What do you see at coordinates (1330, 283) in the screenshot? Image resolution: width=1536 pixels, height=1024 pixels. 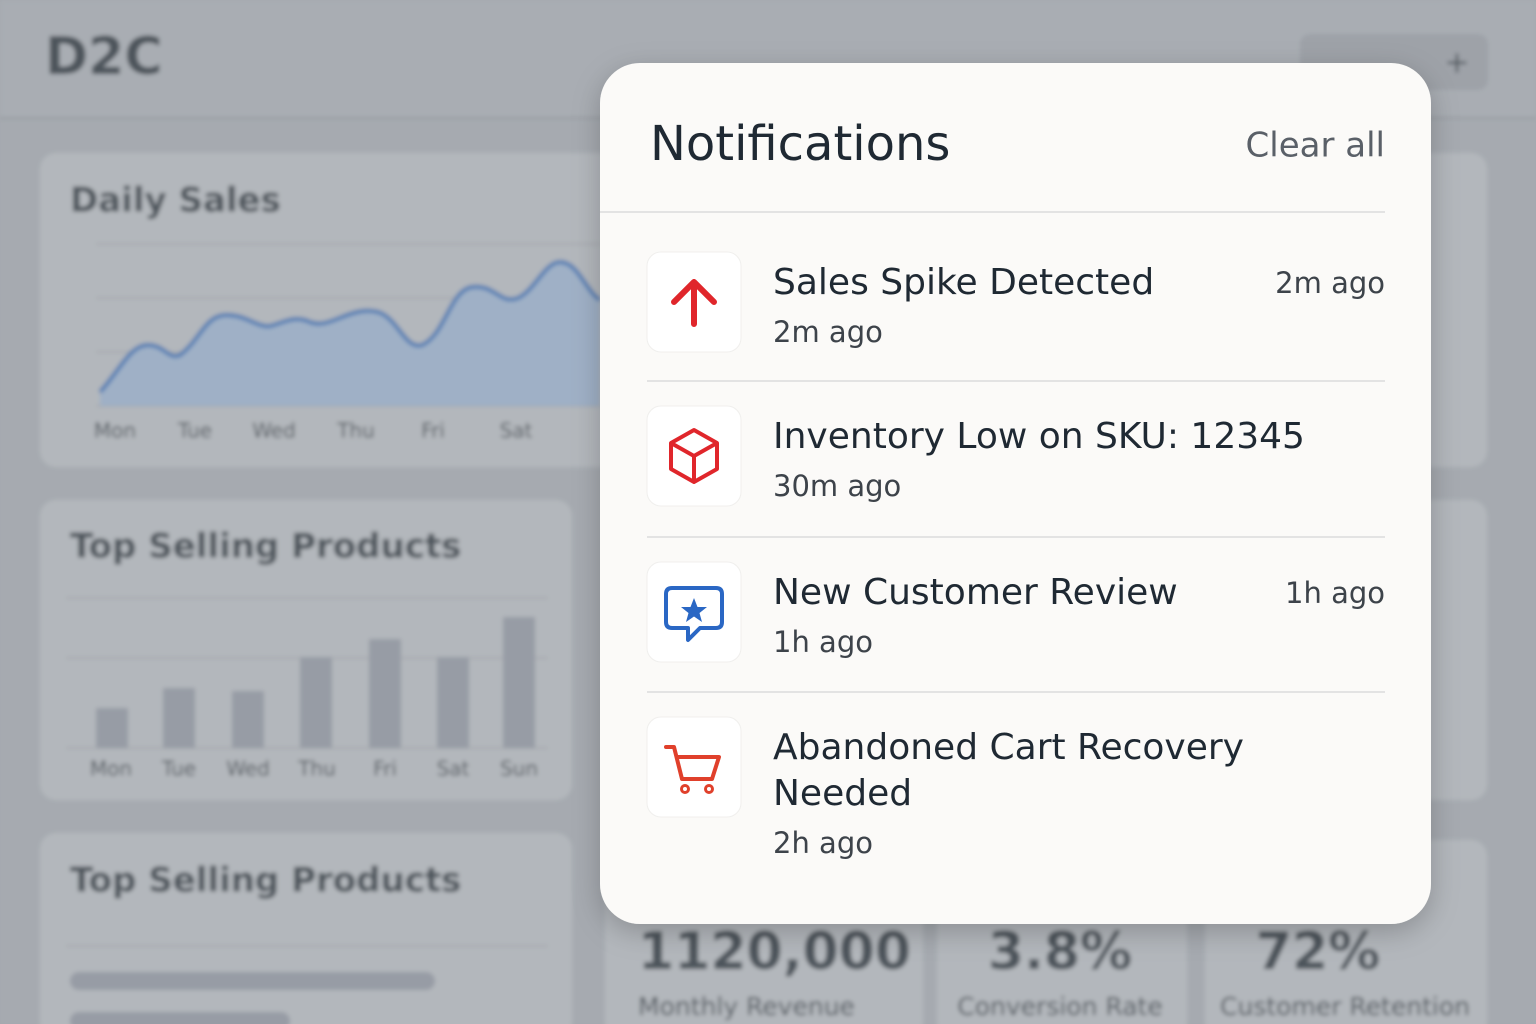 I see `notification-time-right: 2m ago` at bounding box center [1330, 283].